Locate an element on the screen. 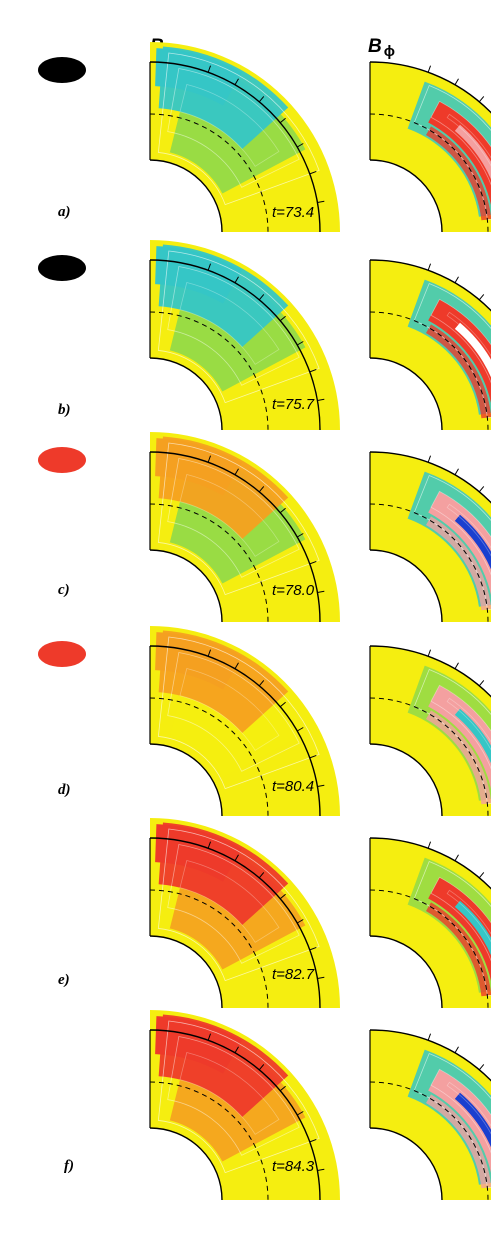 The height and width of the screenshot is (1245, 491). panel-bp-c is located at coordinates (189, 527).